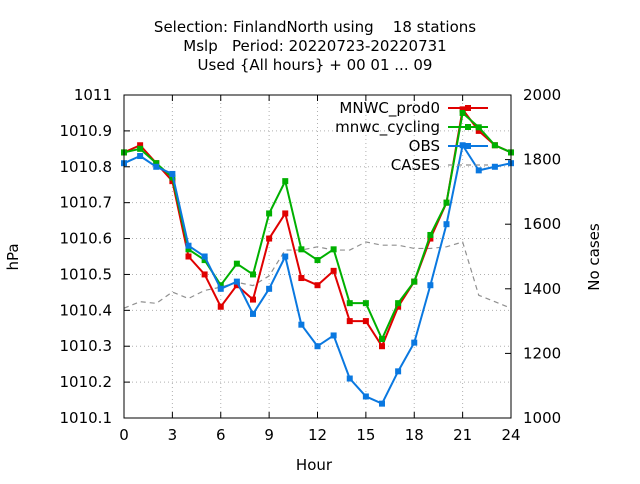 This screenshot has width=640, height=484. What do you see at coordinates (86, 239) in the screenshot?
I see `y-tick-label: 1010.6` at bounding box center [86, 239].